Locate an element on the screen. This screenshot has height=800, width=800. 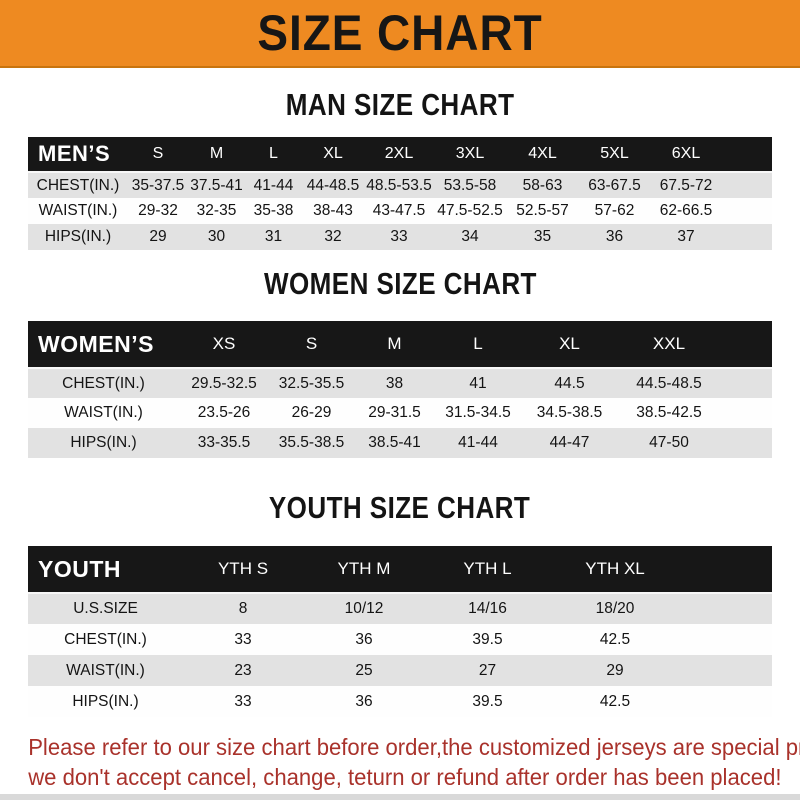
cell-value: 10/12 is located at coordinates (364, 608).